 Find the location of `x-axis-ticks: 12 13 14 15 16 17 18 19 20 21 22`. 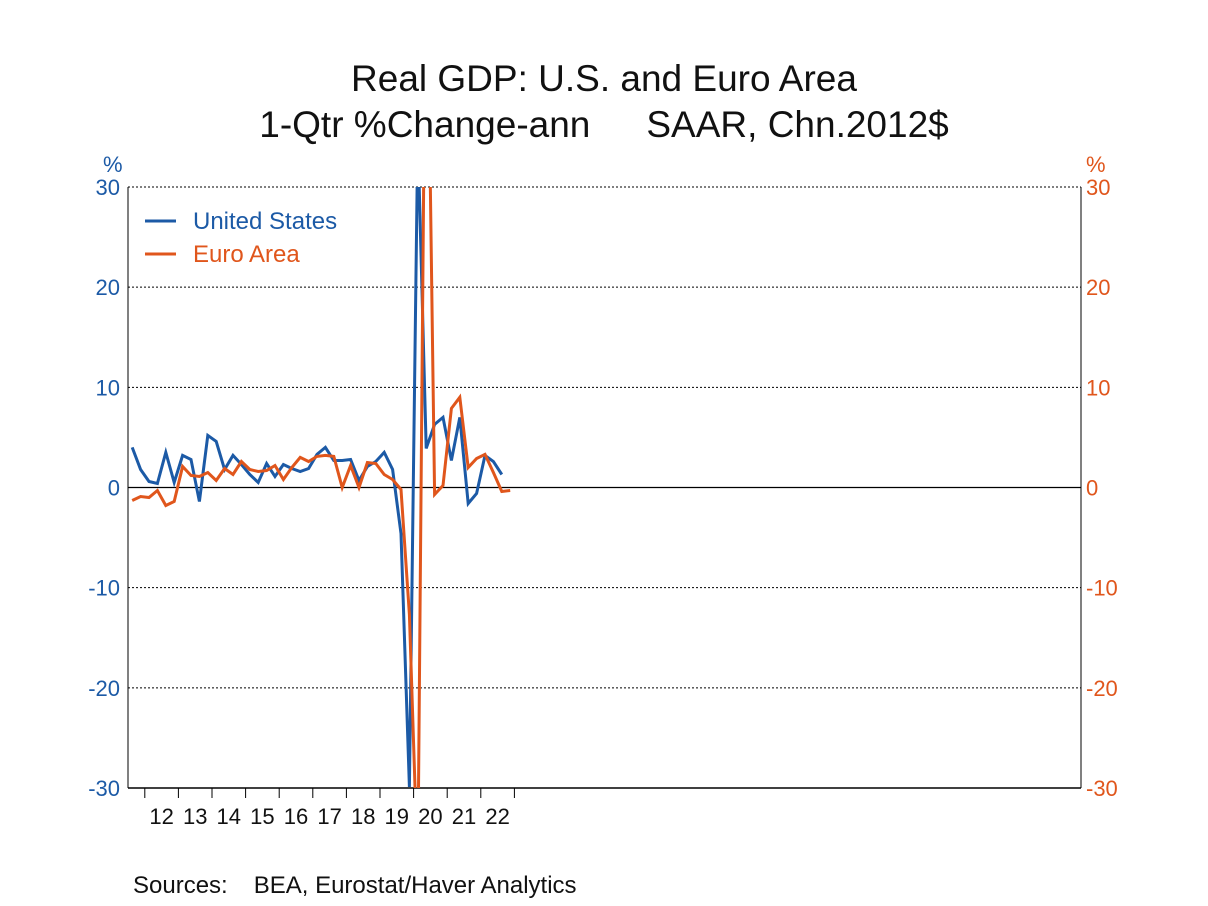

x-axis-ticks: 12 13 14 15 16 17 18 19 20 21 22 is located at coordinates (329, 808).